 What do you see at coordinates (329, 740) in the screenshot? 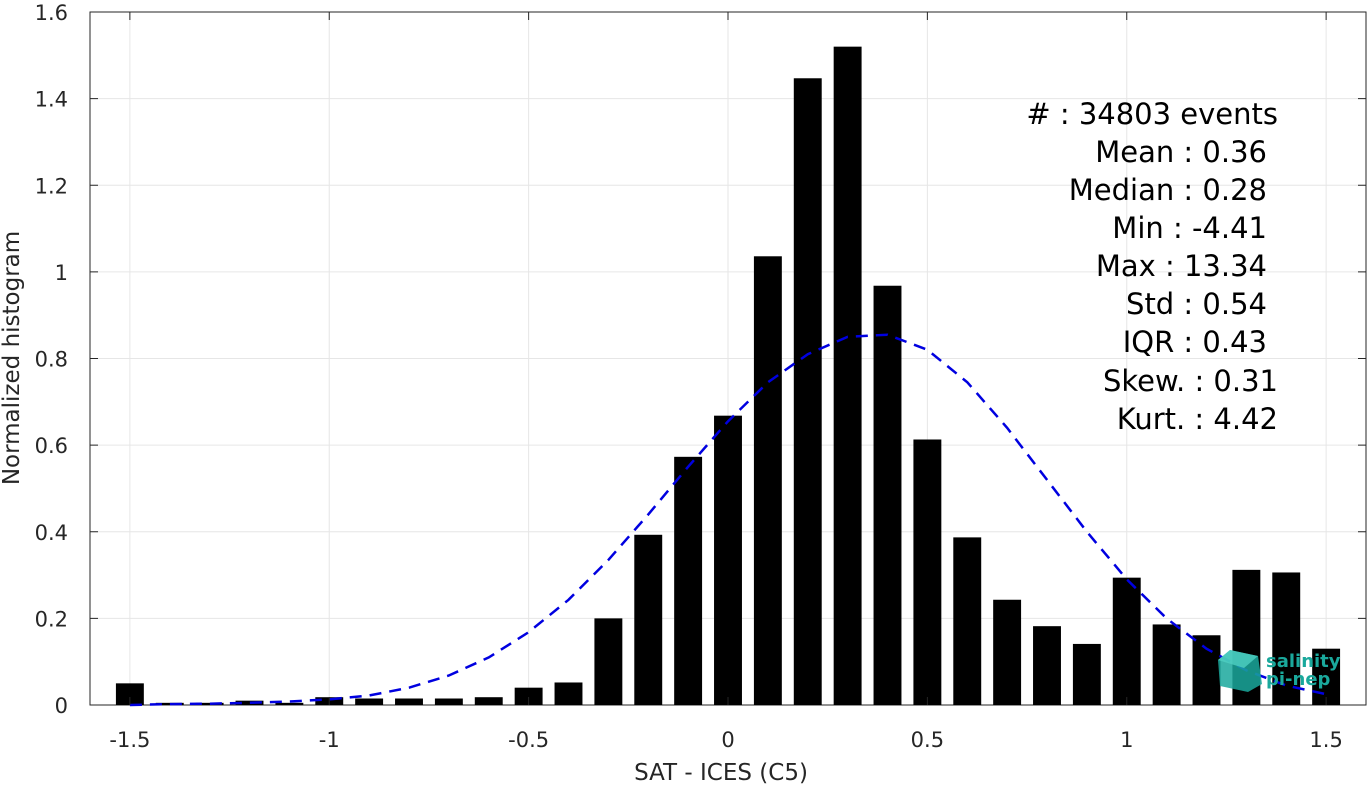
I see `x-tick-label-1: -1` at bounding box center [329, 740].